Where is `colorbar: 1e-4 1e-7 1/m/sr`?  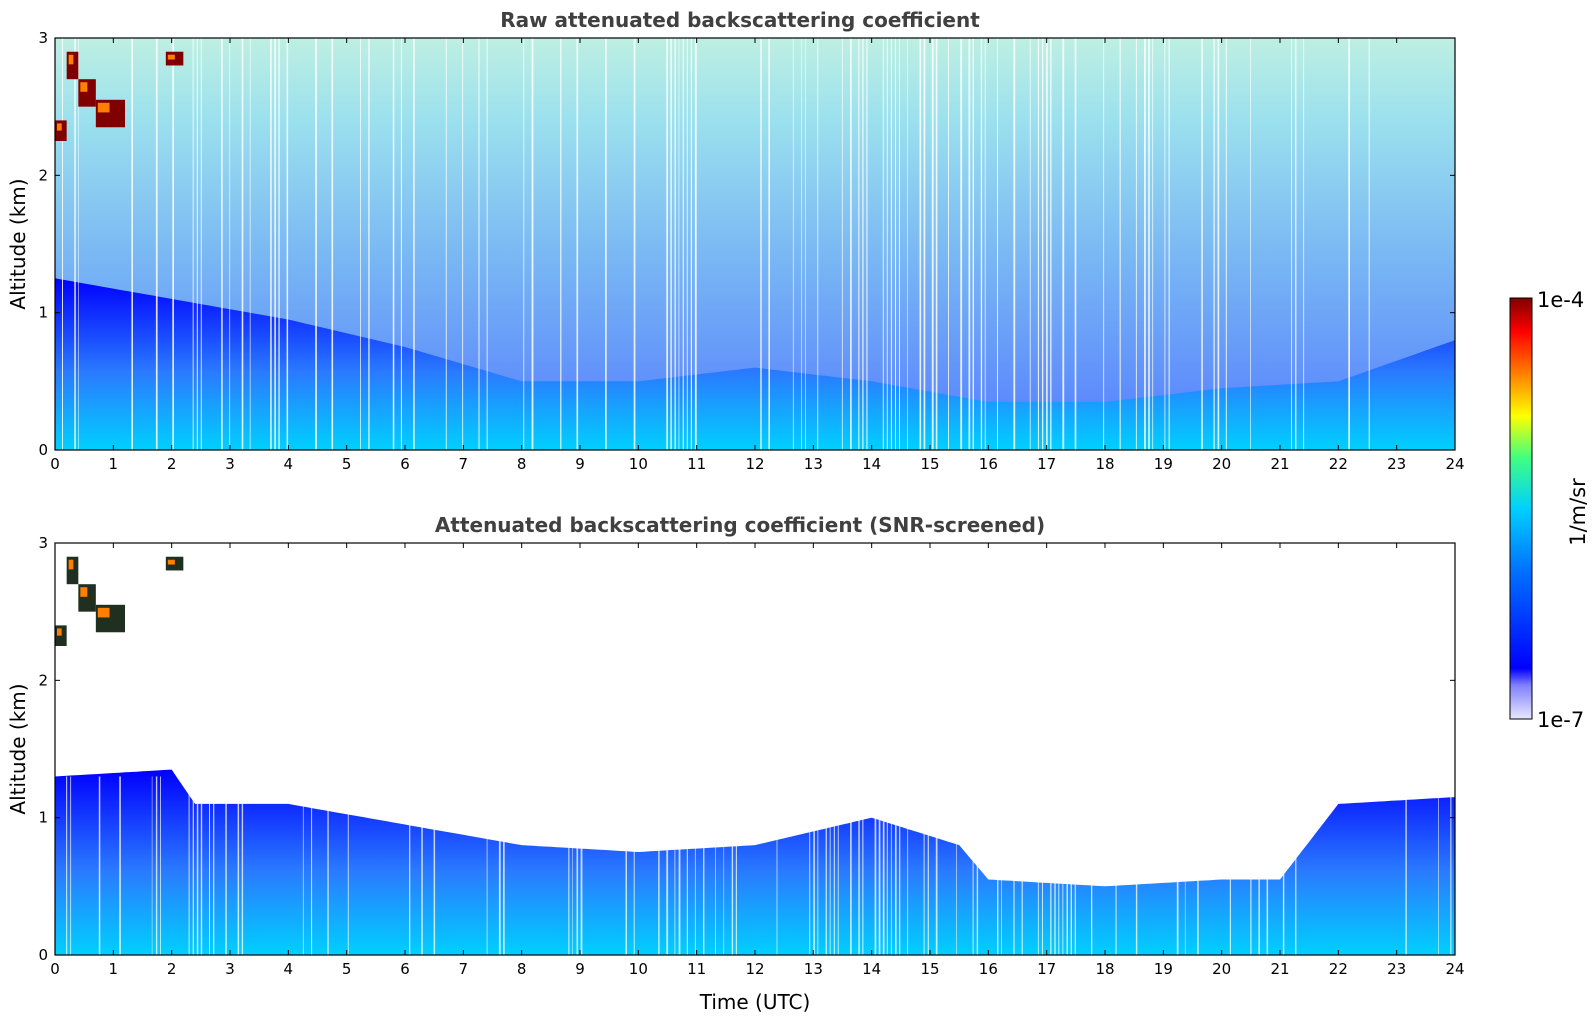 colorbar: 1e-4 1e-7 1/m/sr is located at coordinates (1549, 510).